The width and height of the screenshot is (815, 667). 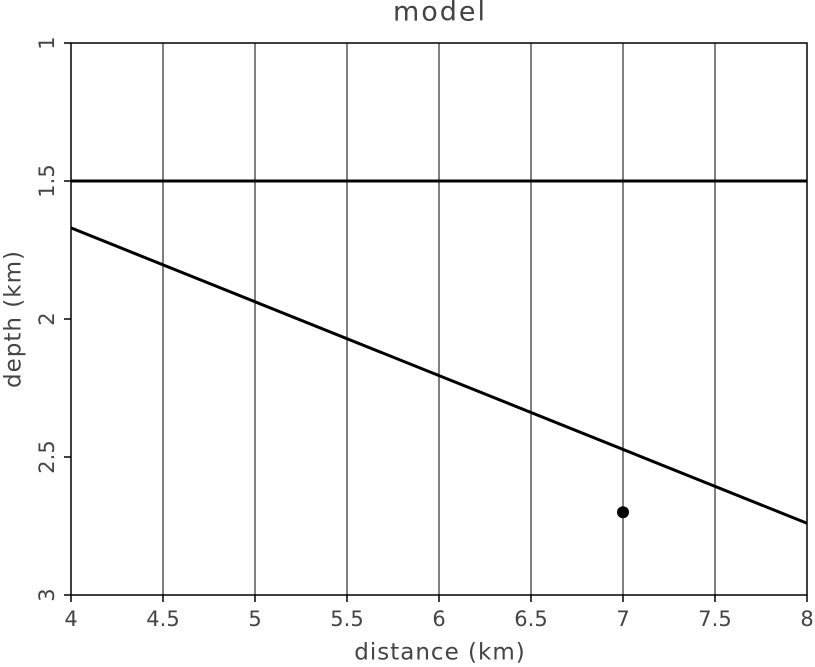 I want to click on point, so click(x=623, y=512).